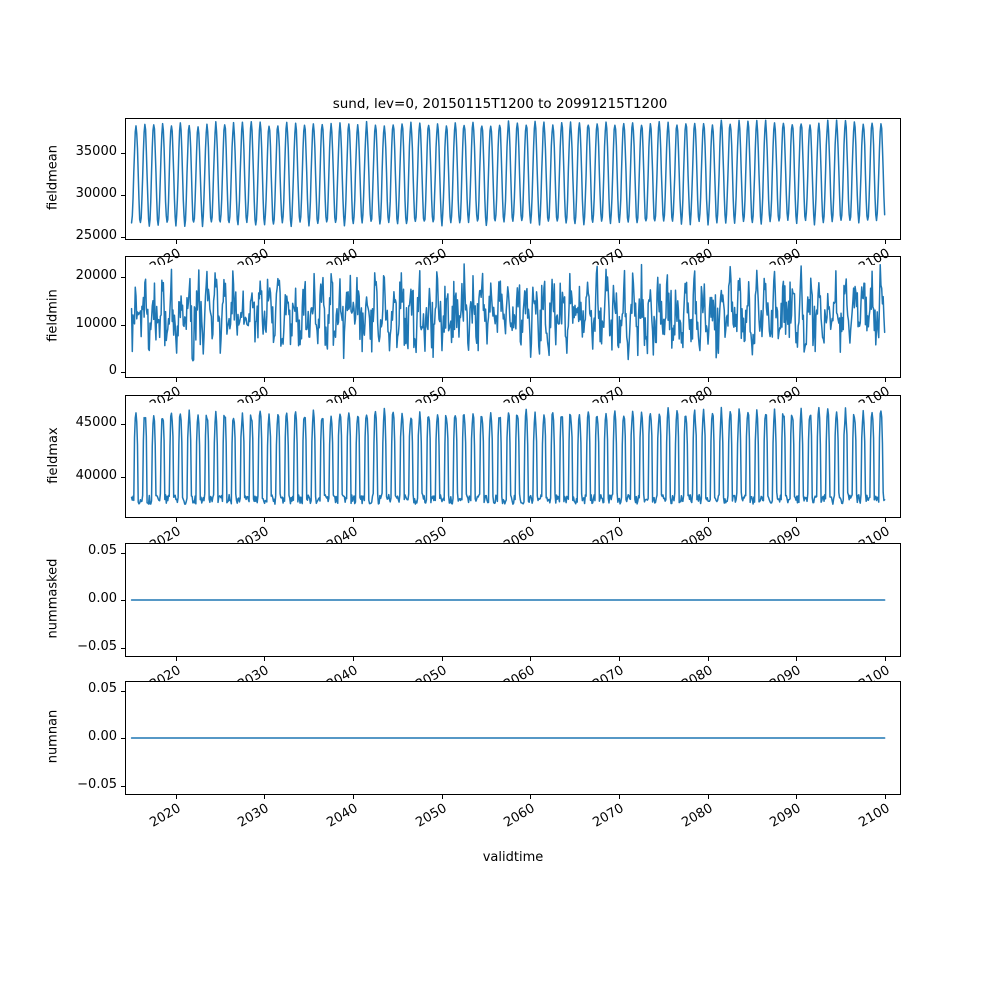 The height and width of the screenshot is (1000, 1000). Describe the element at coordinates (697, 816) in the screenshot. I see `x-tick-label: 2080` at that location.